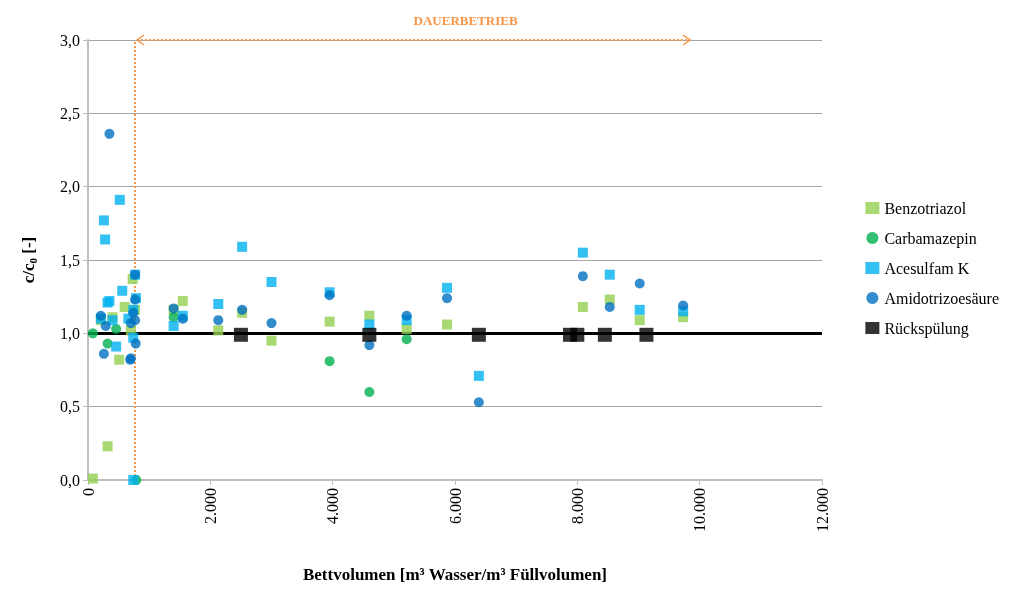  What do you see at coordinates (210, 506) in the screenshot?
I see `x-tick-label: 2.000` at bounding box center [210, 506].